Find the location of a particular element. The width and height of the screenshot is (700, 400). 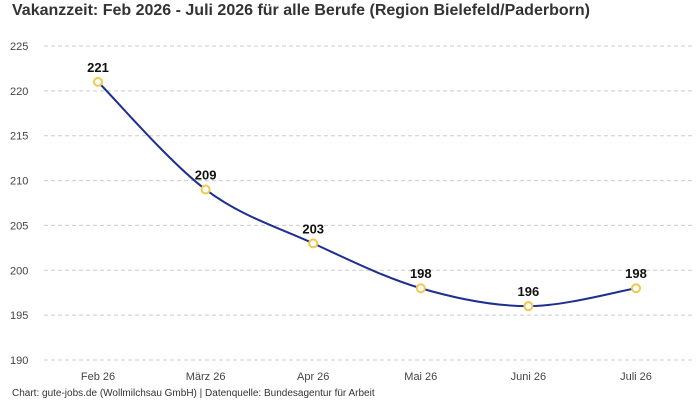

y-axis-ticks: 190 195 200 205 210 215 220 225 is located at coordinates (19, 204).